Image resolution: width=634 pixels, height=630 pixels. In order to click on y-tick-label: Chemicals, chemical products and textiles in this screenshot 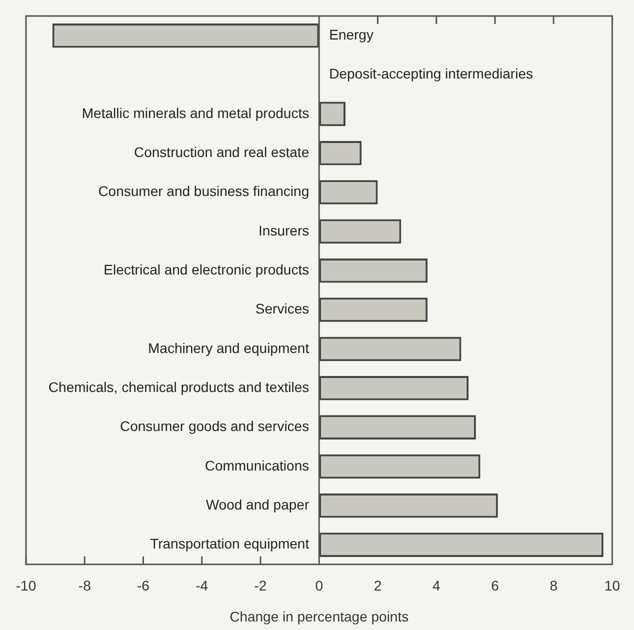, I will do `click(179, 386)`.